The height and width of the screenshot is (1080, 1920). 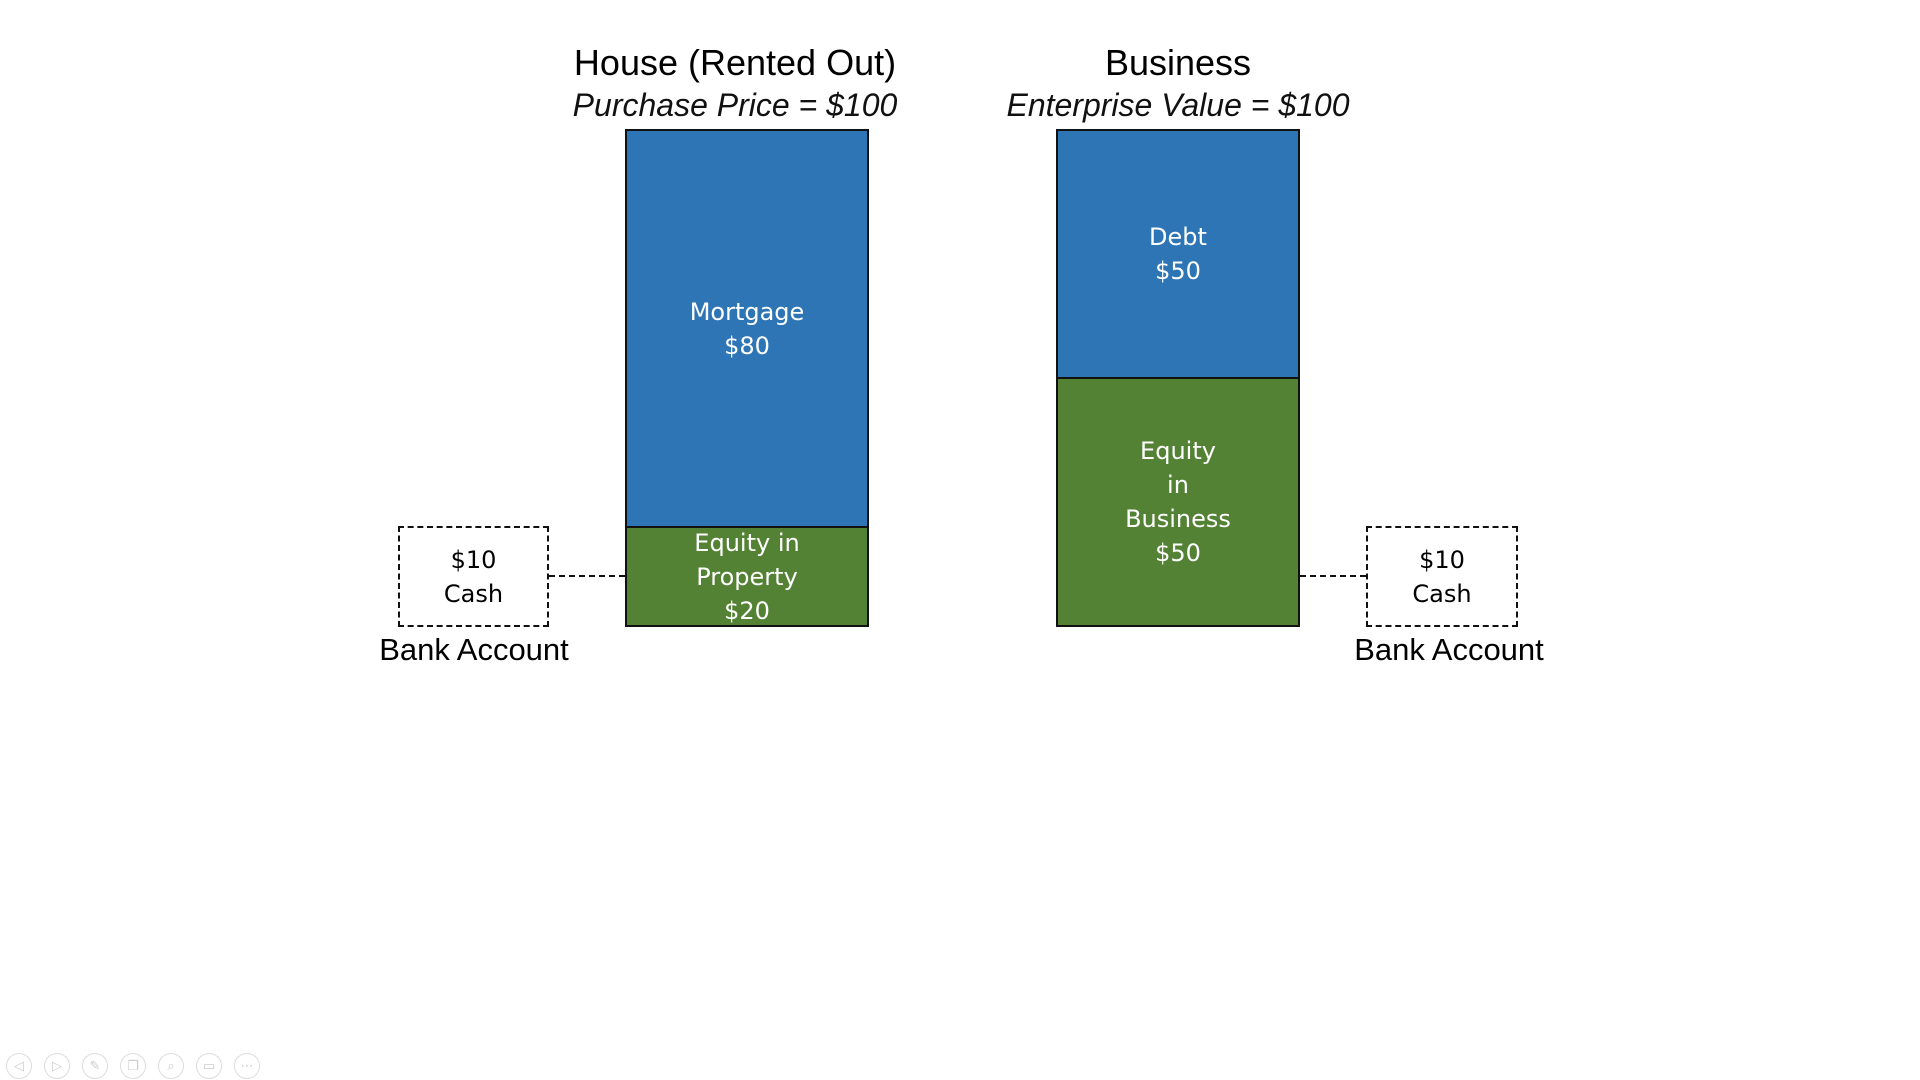 I want to click on zoom-button: ⌕, so click(x=171, y=1066).